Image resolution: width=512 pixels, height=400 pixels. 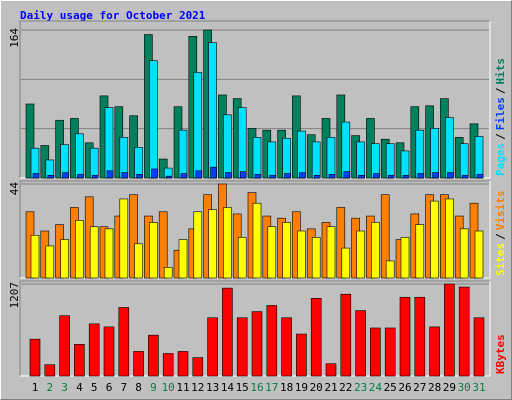 What do you see at coordinates (404, 387) in the screenshot?
I see `x-tick-label: 26` at bounding box center [404, 387].